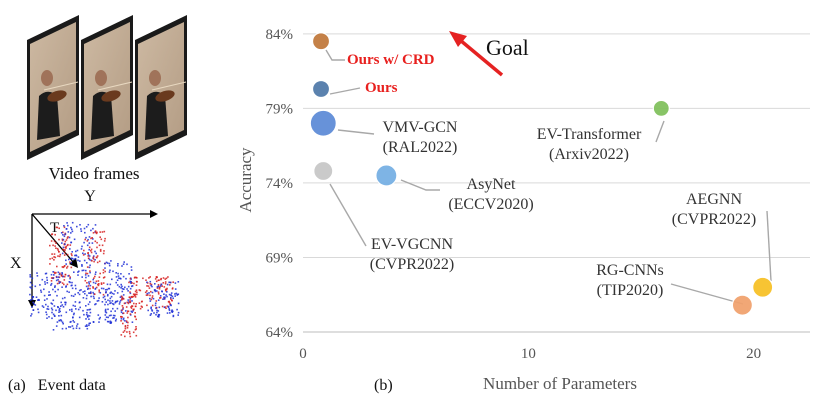 The height and width of the screenshot is (411, 830). I want to click on data-point-asynet, so click(386, 175).